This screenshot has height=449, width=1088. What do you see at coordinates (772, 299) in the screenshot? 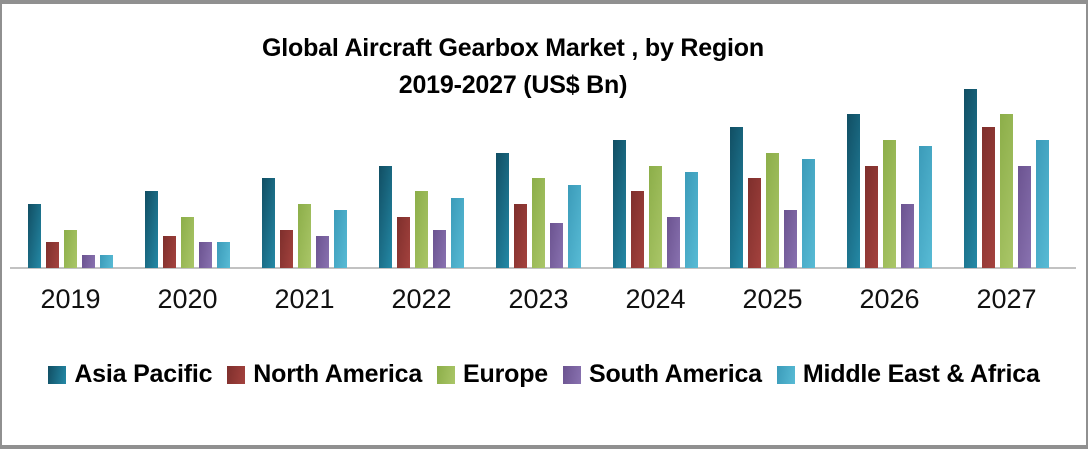
I see `x-axis-label-2025: 2025` at bounding box center [772, 299].